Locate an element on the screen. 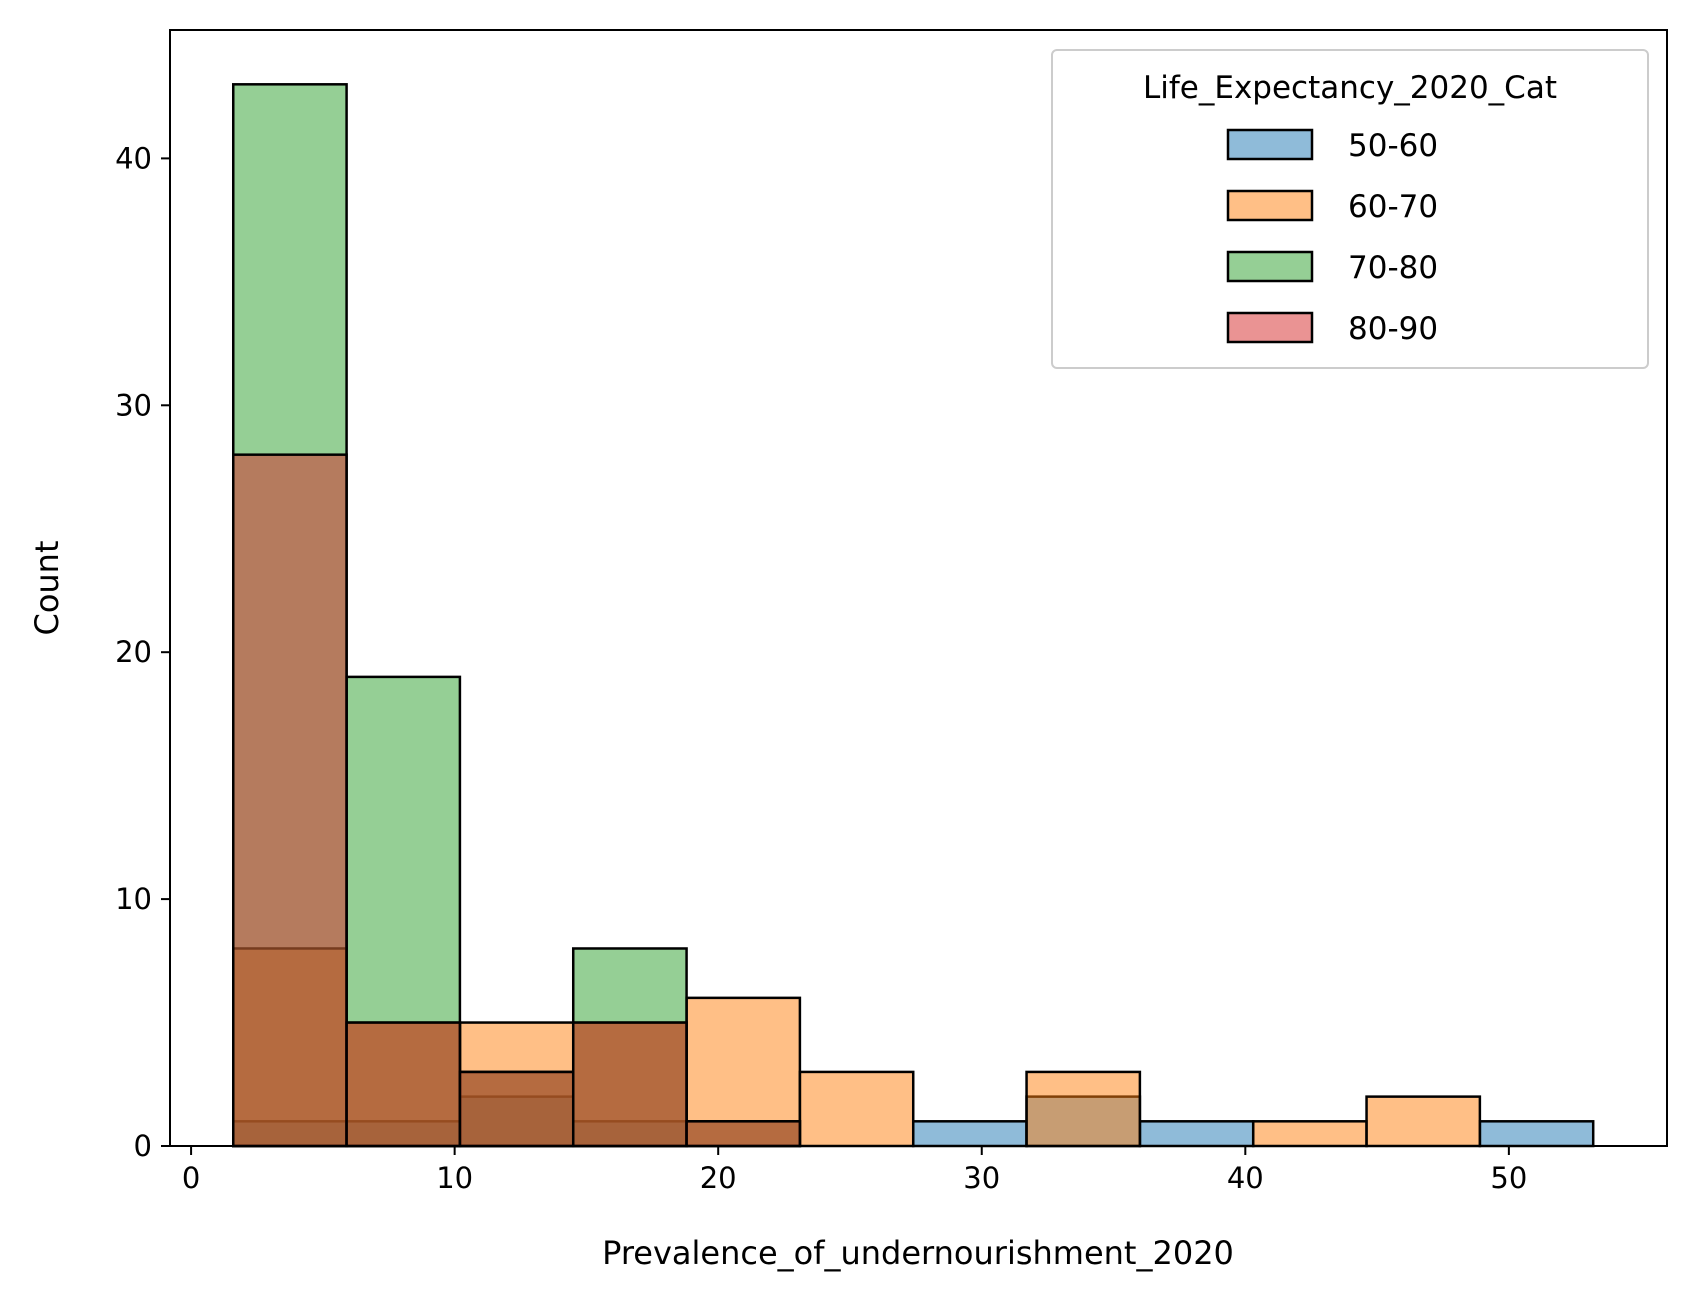  x-axis-ticks: 0 10 20 30 40 50 is located at coordinates (854, 1170).